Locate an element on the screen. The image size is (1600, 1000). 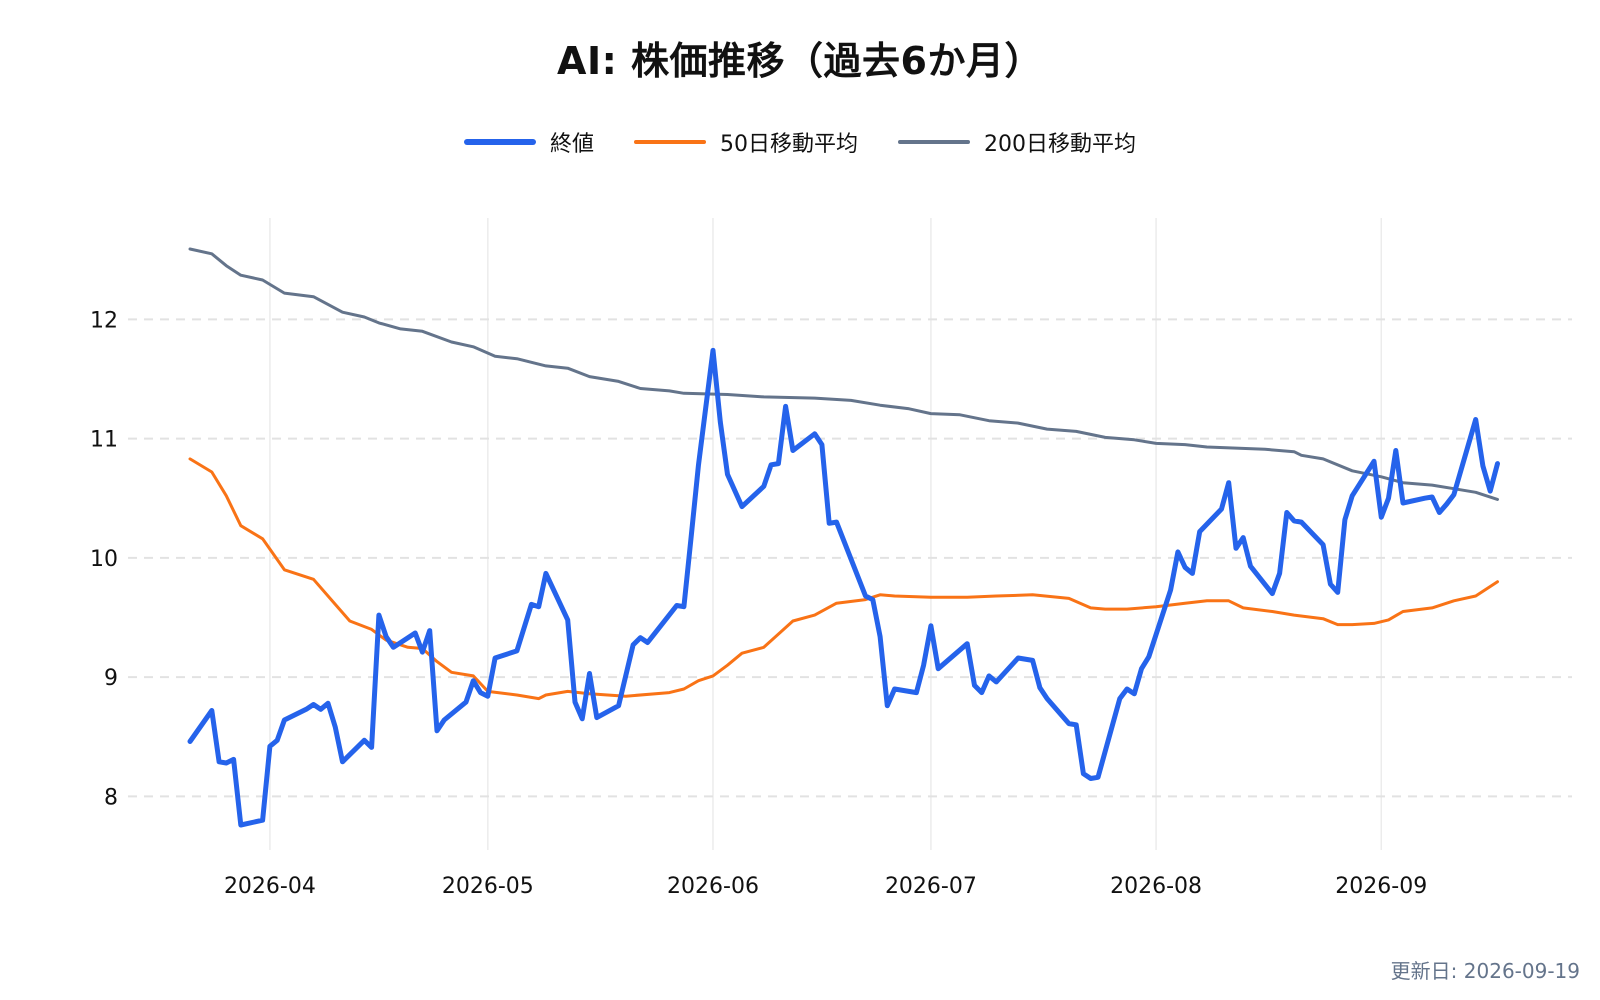
legend-swatch-close is located at coordinates (499, 142).